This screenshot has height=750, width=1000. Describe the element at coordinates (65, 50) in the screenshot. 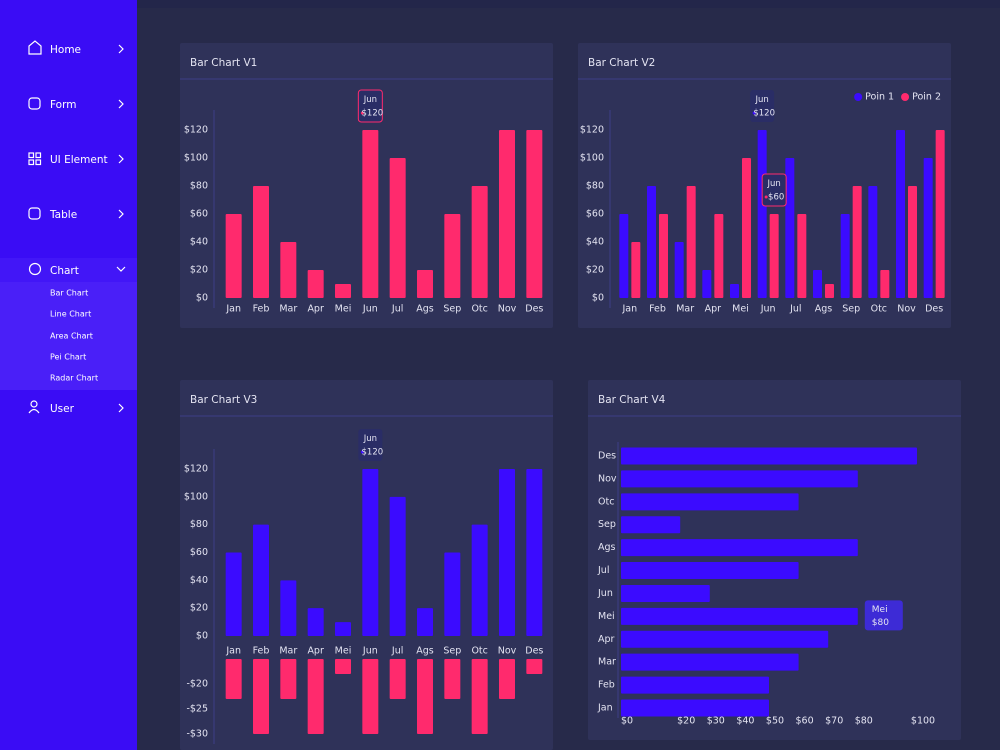

I see `menu-item: Home` at that location.